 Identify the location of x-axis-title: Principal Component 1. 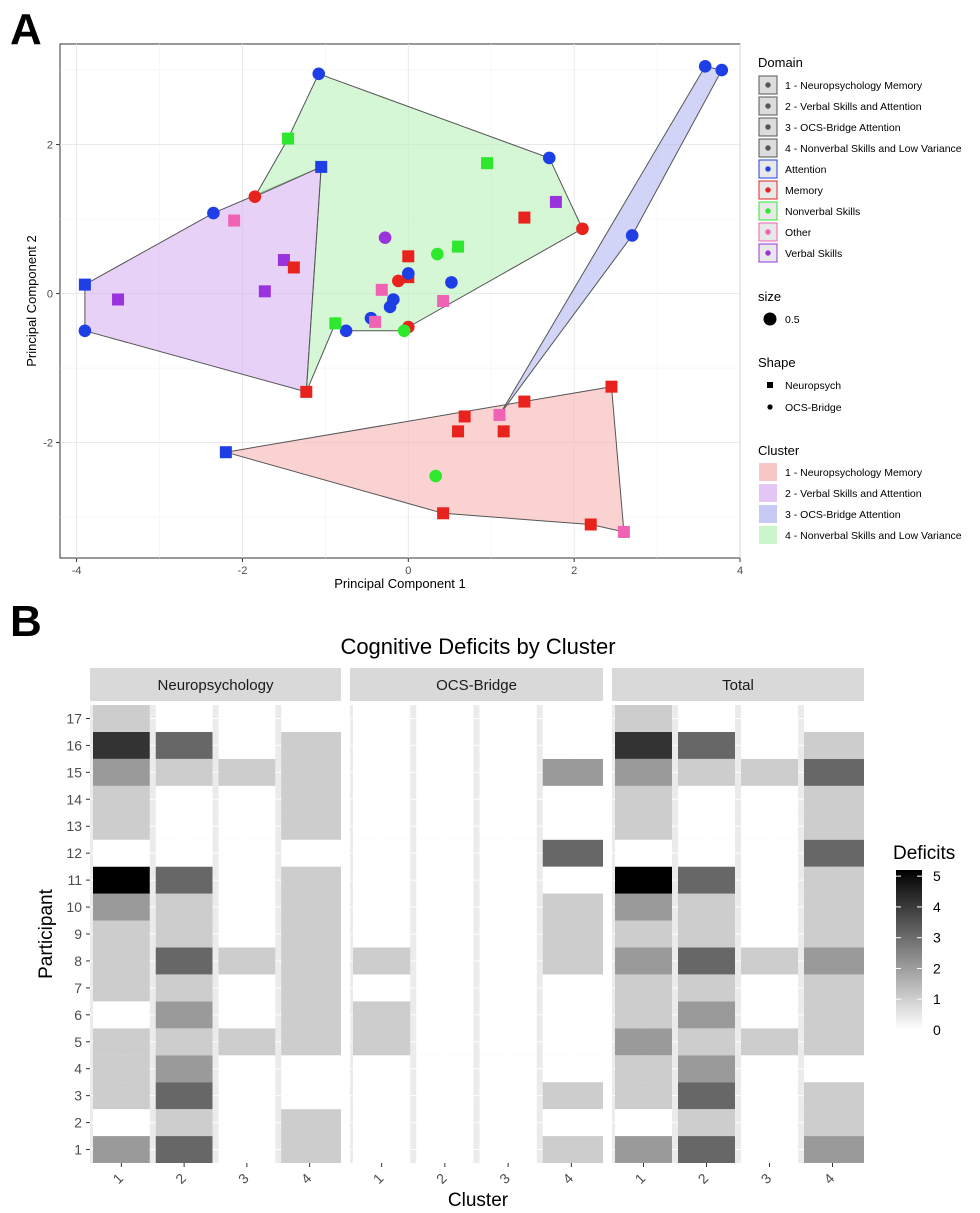
(400, 583).